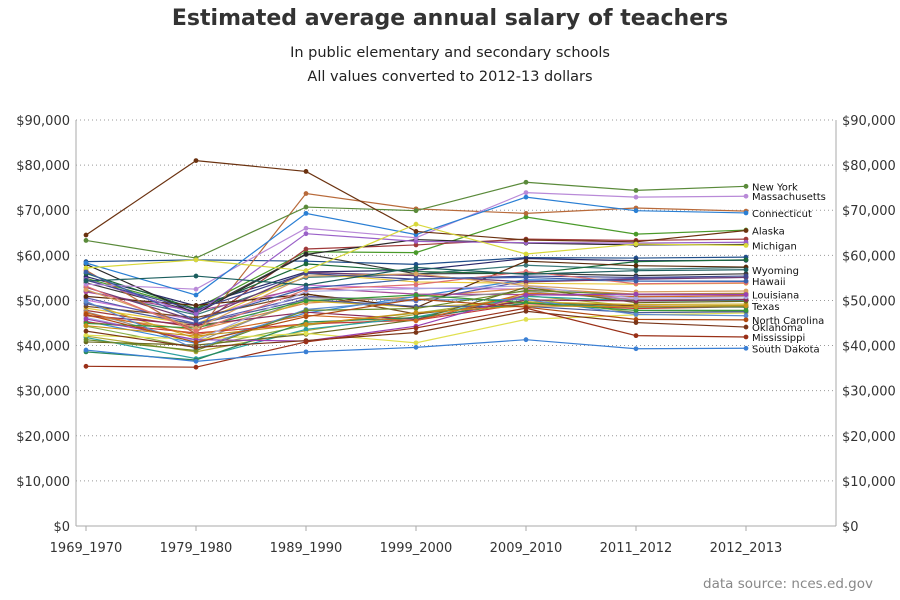  Describe the element at coordinates (43, 301) in the screenshot. I see `y-tick-label-left: $50,000` at that location.